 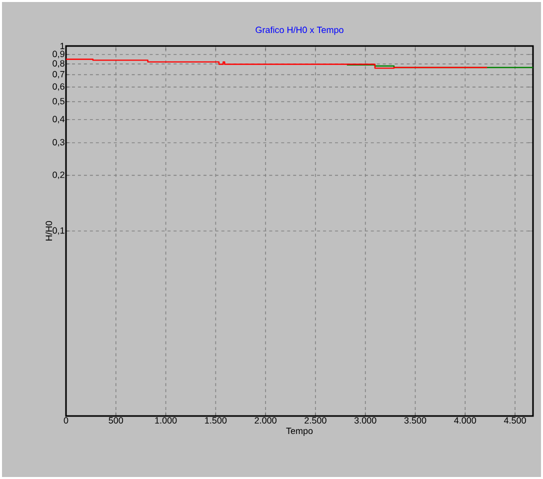 What do you see at coordinates (415, 420) in the screenshot?
I see `x-tick-label: 3.500` at bounding box center [415, 420].